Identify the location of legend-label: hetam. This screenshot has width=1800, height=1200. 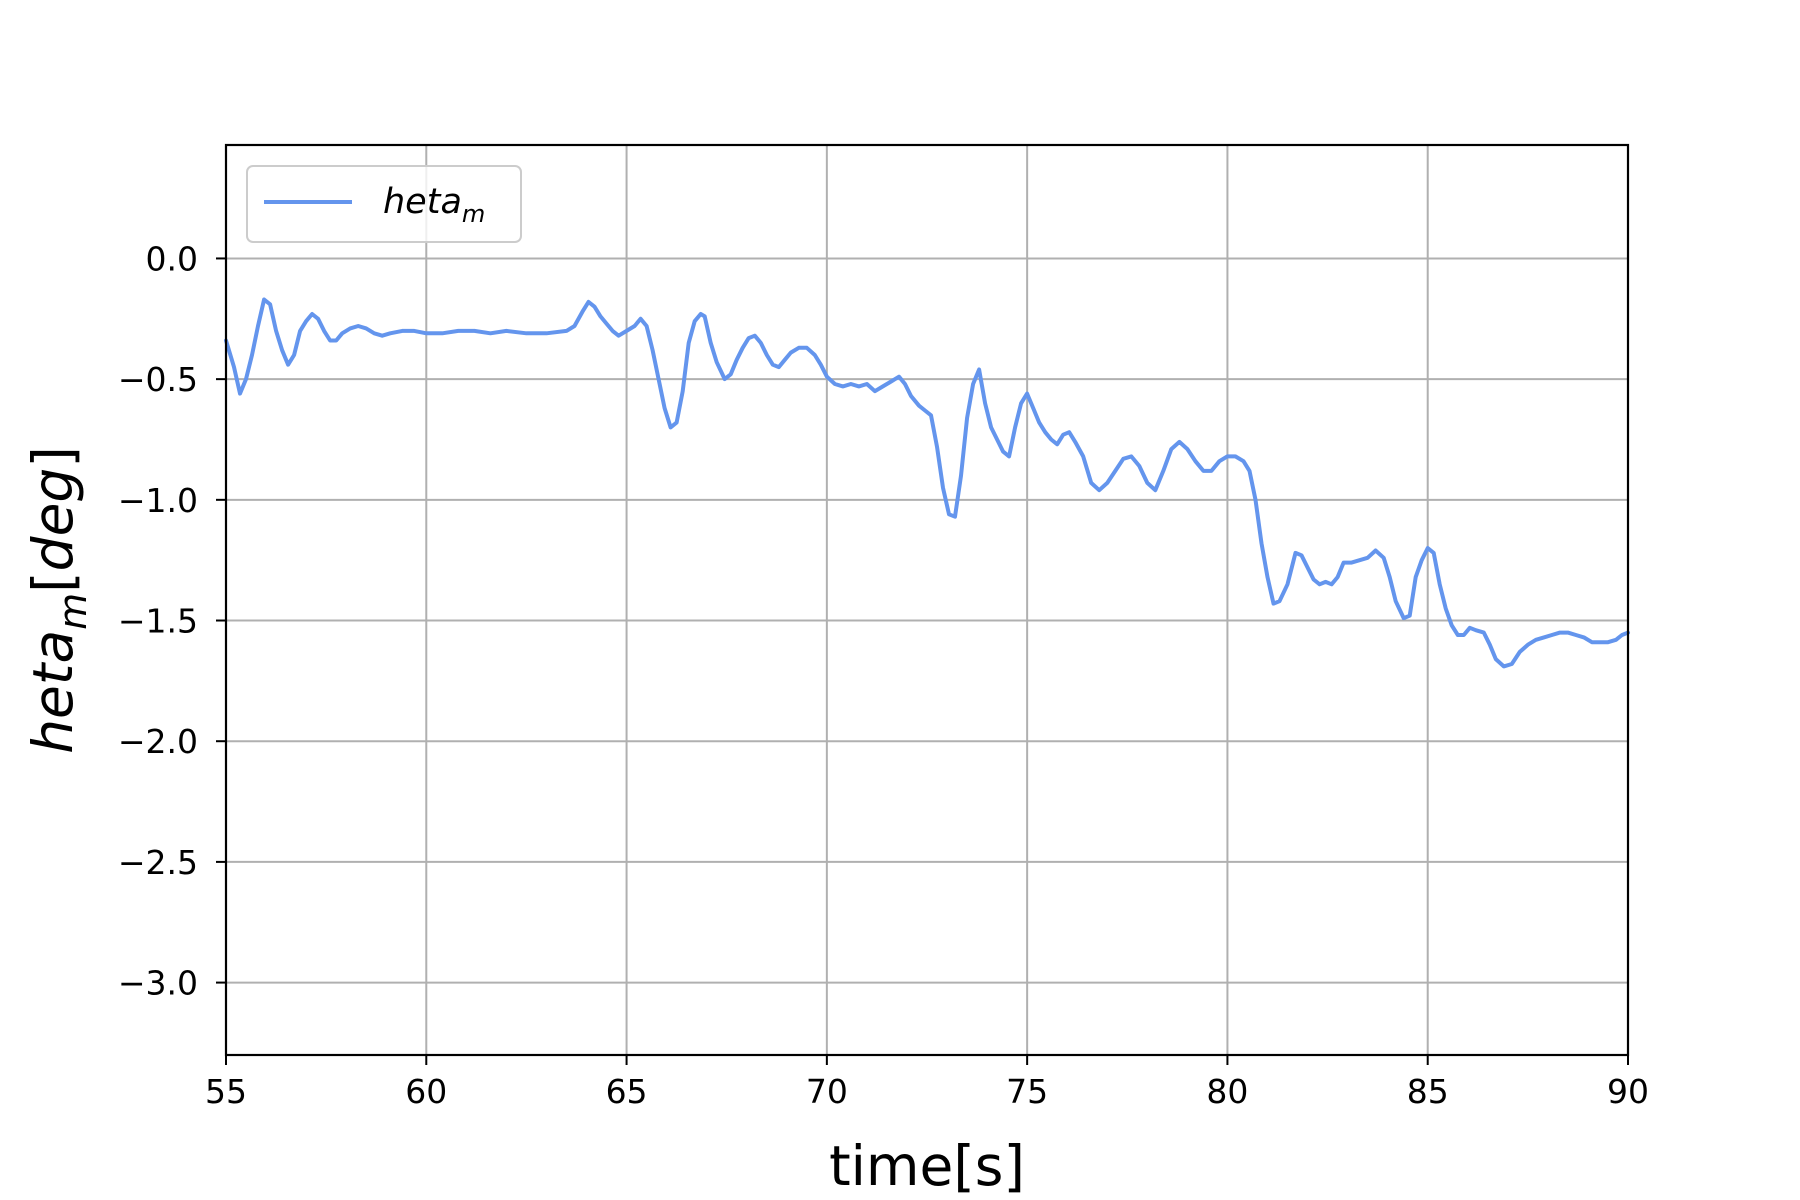
(434, 205).